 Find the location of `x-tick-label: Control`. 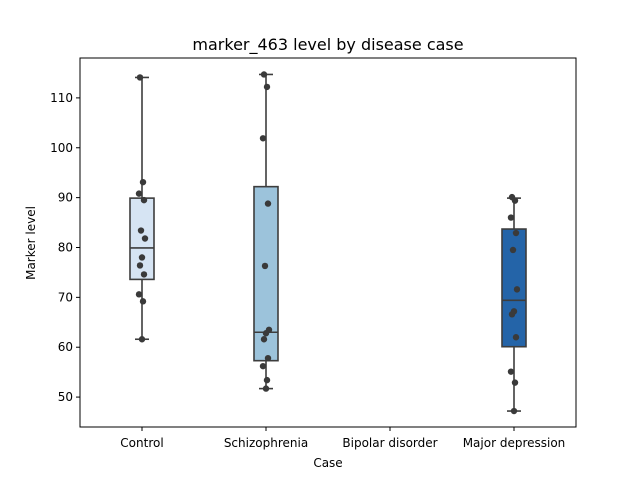

x-tick-label: Control is located at coordinates (141, 443).